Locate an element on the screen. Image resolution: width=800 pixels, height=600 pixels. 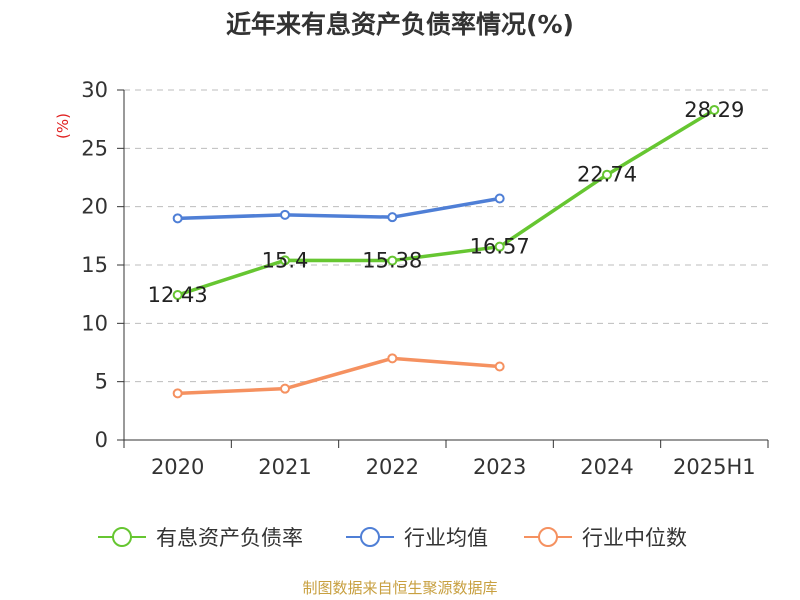
data-label: 22.74 is located at coordinates (607, 175).